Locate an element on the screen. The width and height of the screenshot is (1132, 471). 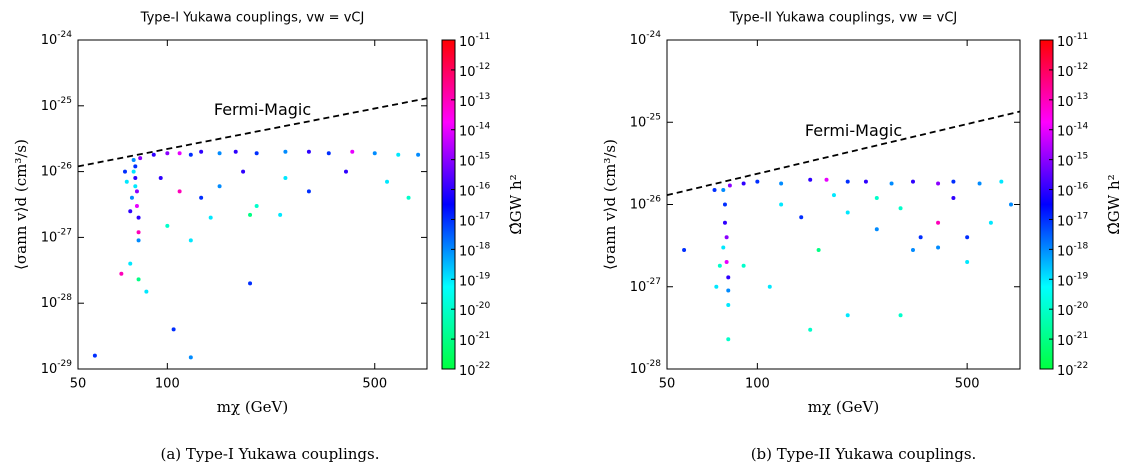
x-tick-label: 50 is located at coordinates (78, 384).